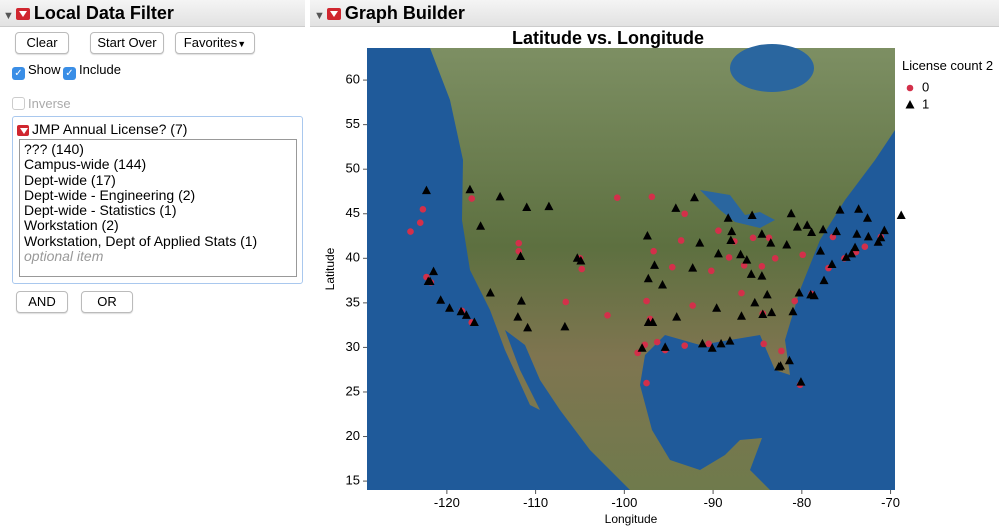  What do you see at coordinates (54, 149) in the screenshot?
I see `filter-item: ??? (140)` at bounding box center [54, 149].